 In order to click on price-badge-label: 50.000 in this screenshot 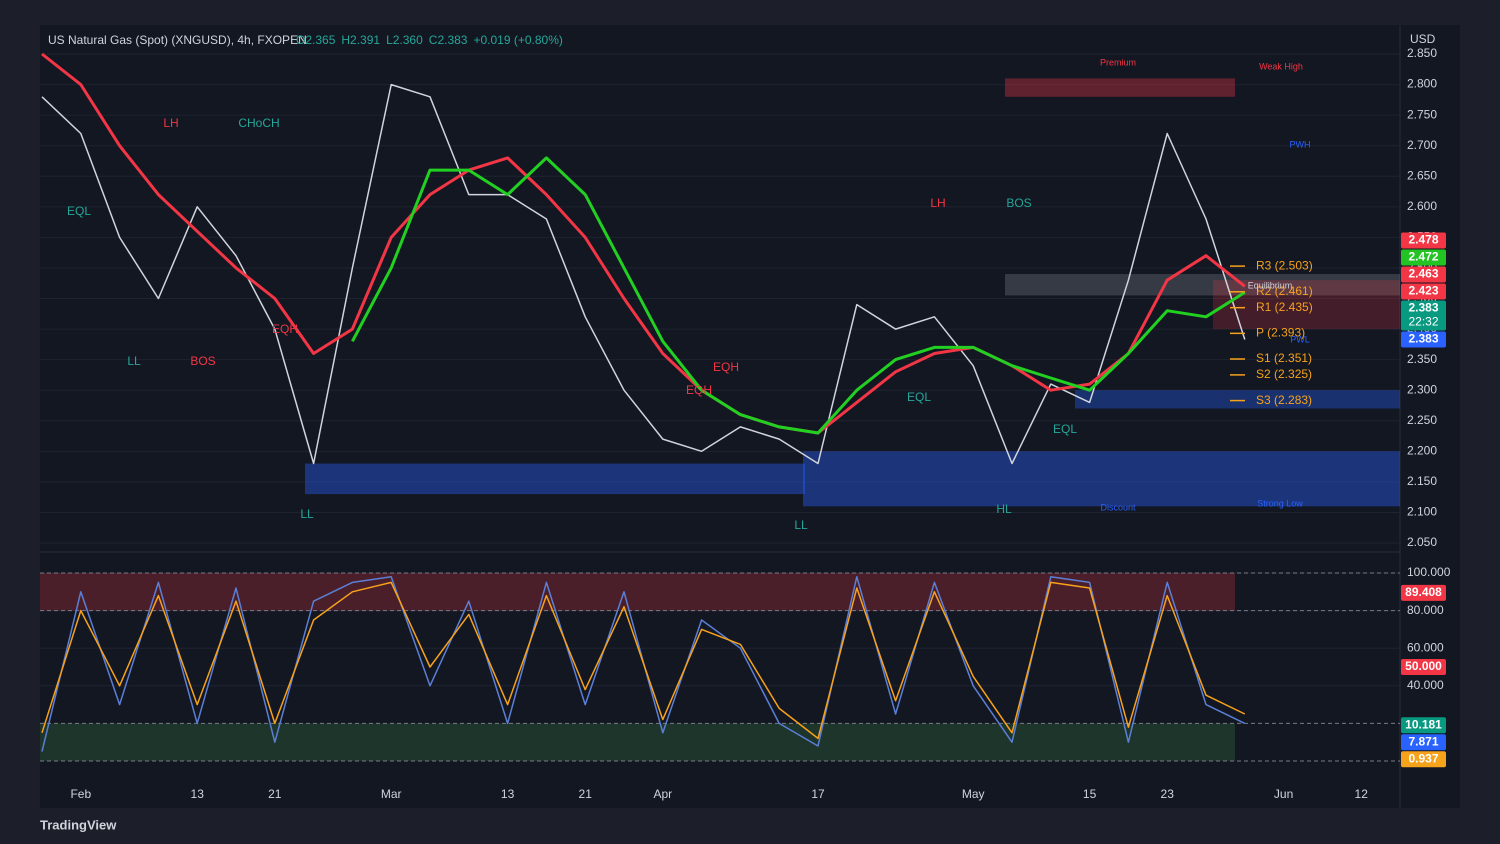, I will do `click(1423, 666)`.